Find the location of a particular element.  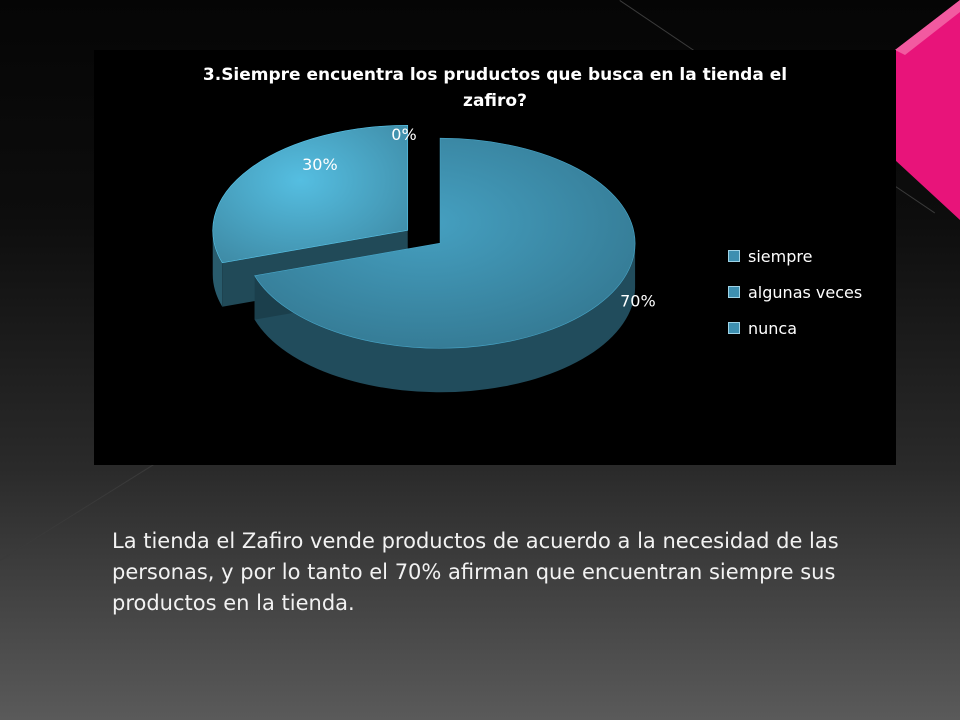

legend-label: algunas veces is located at coordinates (805, 292).